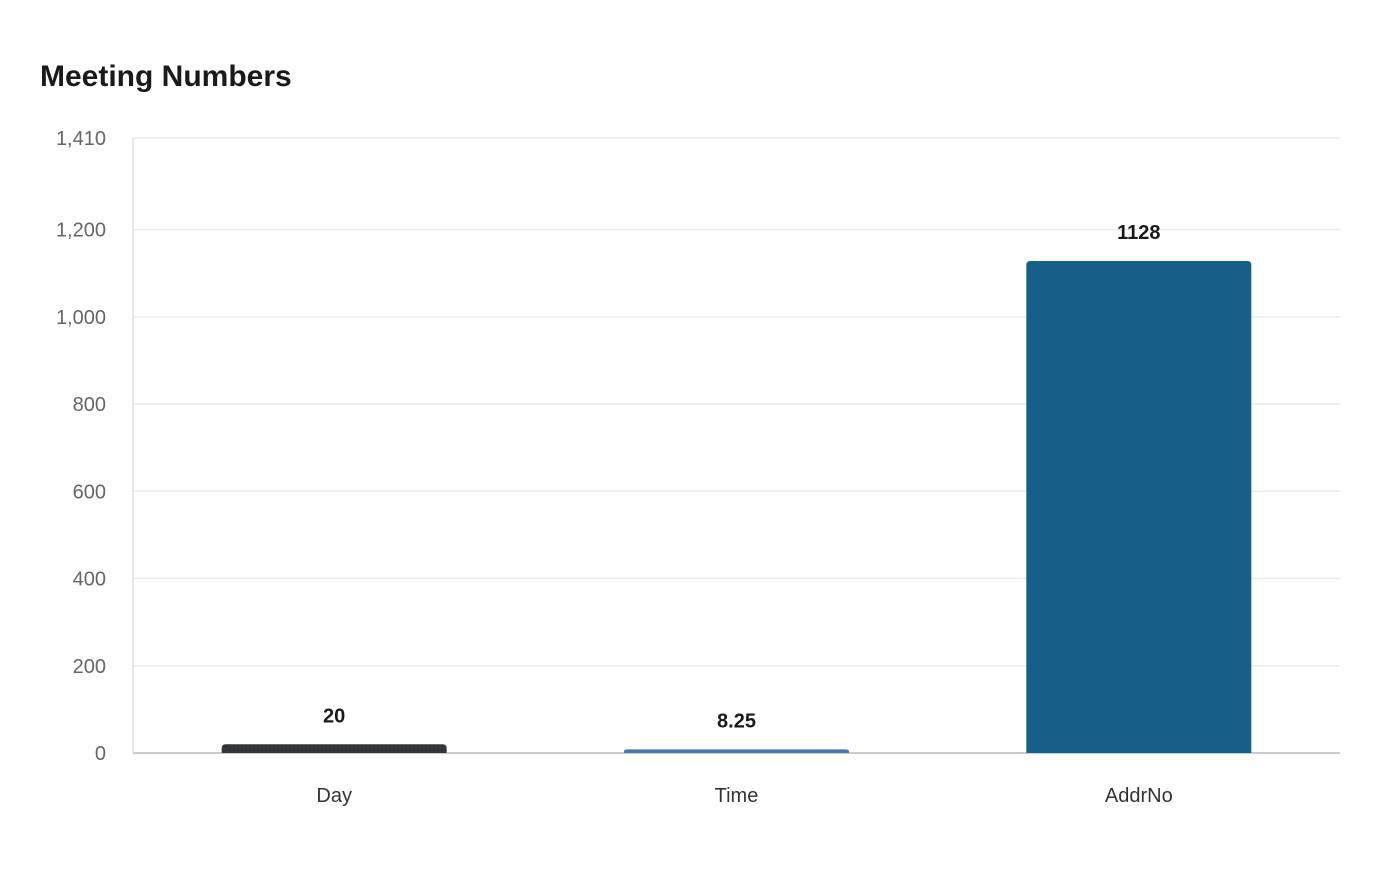 This screenshot has height=880, width=1400. Describe the element at coordinates (737, 796) in the screenshot. I see `x-tick-label: Time` at that location.